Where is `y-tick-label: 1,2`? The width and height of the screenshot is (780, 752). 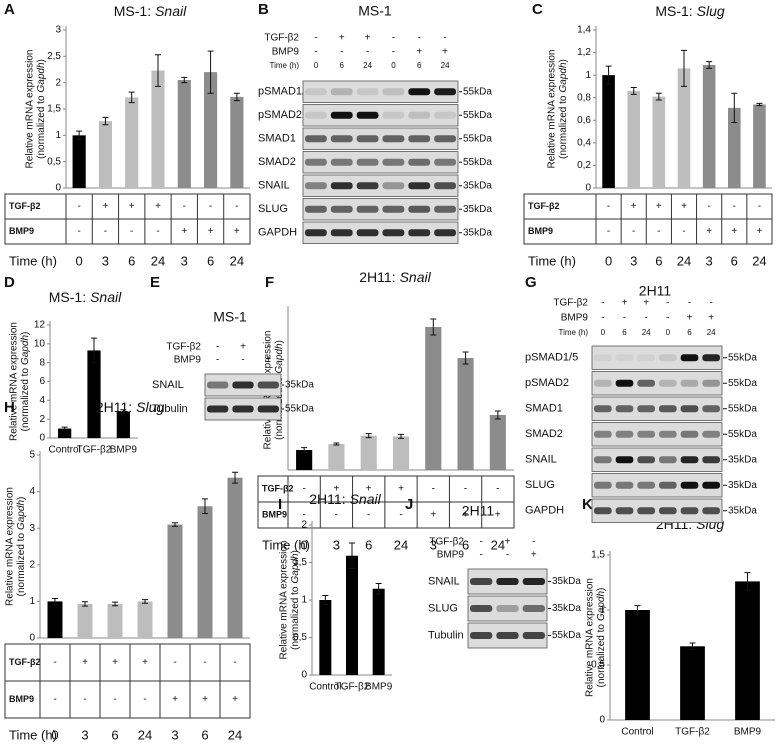 y-tick-label: 1,2 is located at coordinates (584, 52).